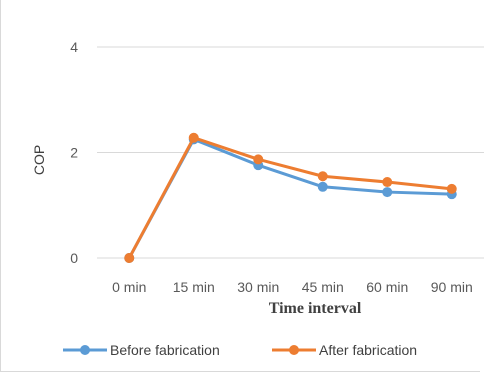 The image size is (494, 373). I want to click on y-tick-label: 4, so click(74, 47).